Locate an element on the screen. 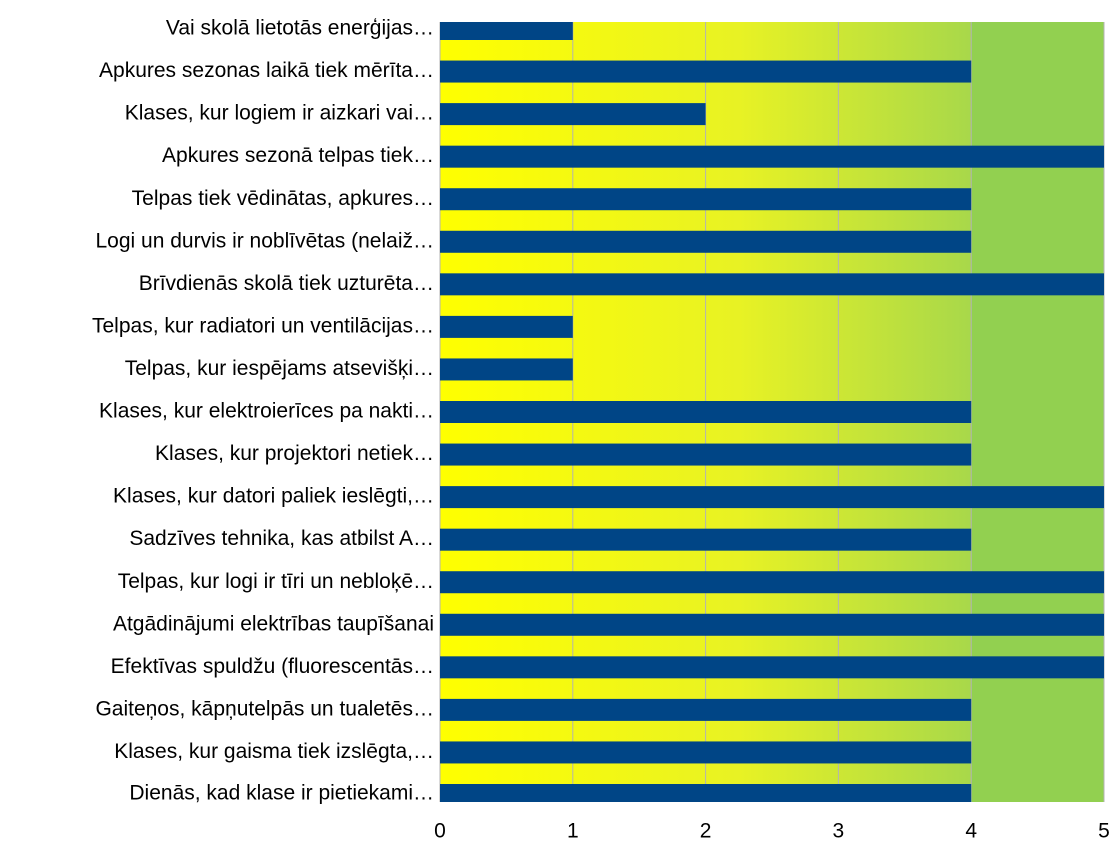 The image size is (1115, 846). x-tick-label: 3 is located at coordinates (839, 830).